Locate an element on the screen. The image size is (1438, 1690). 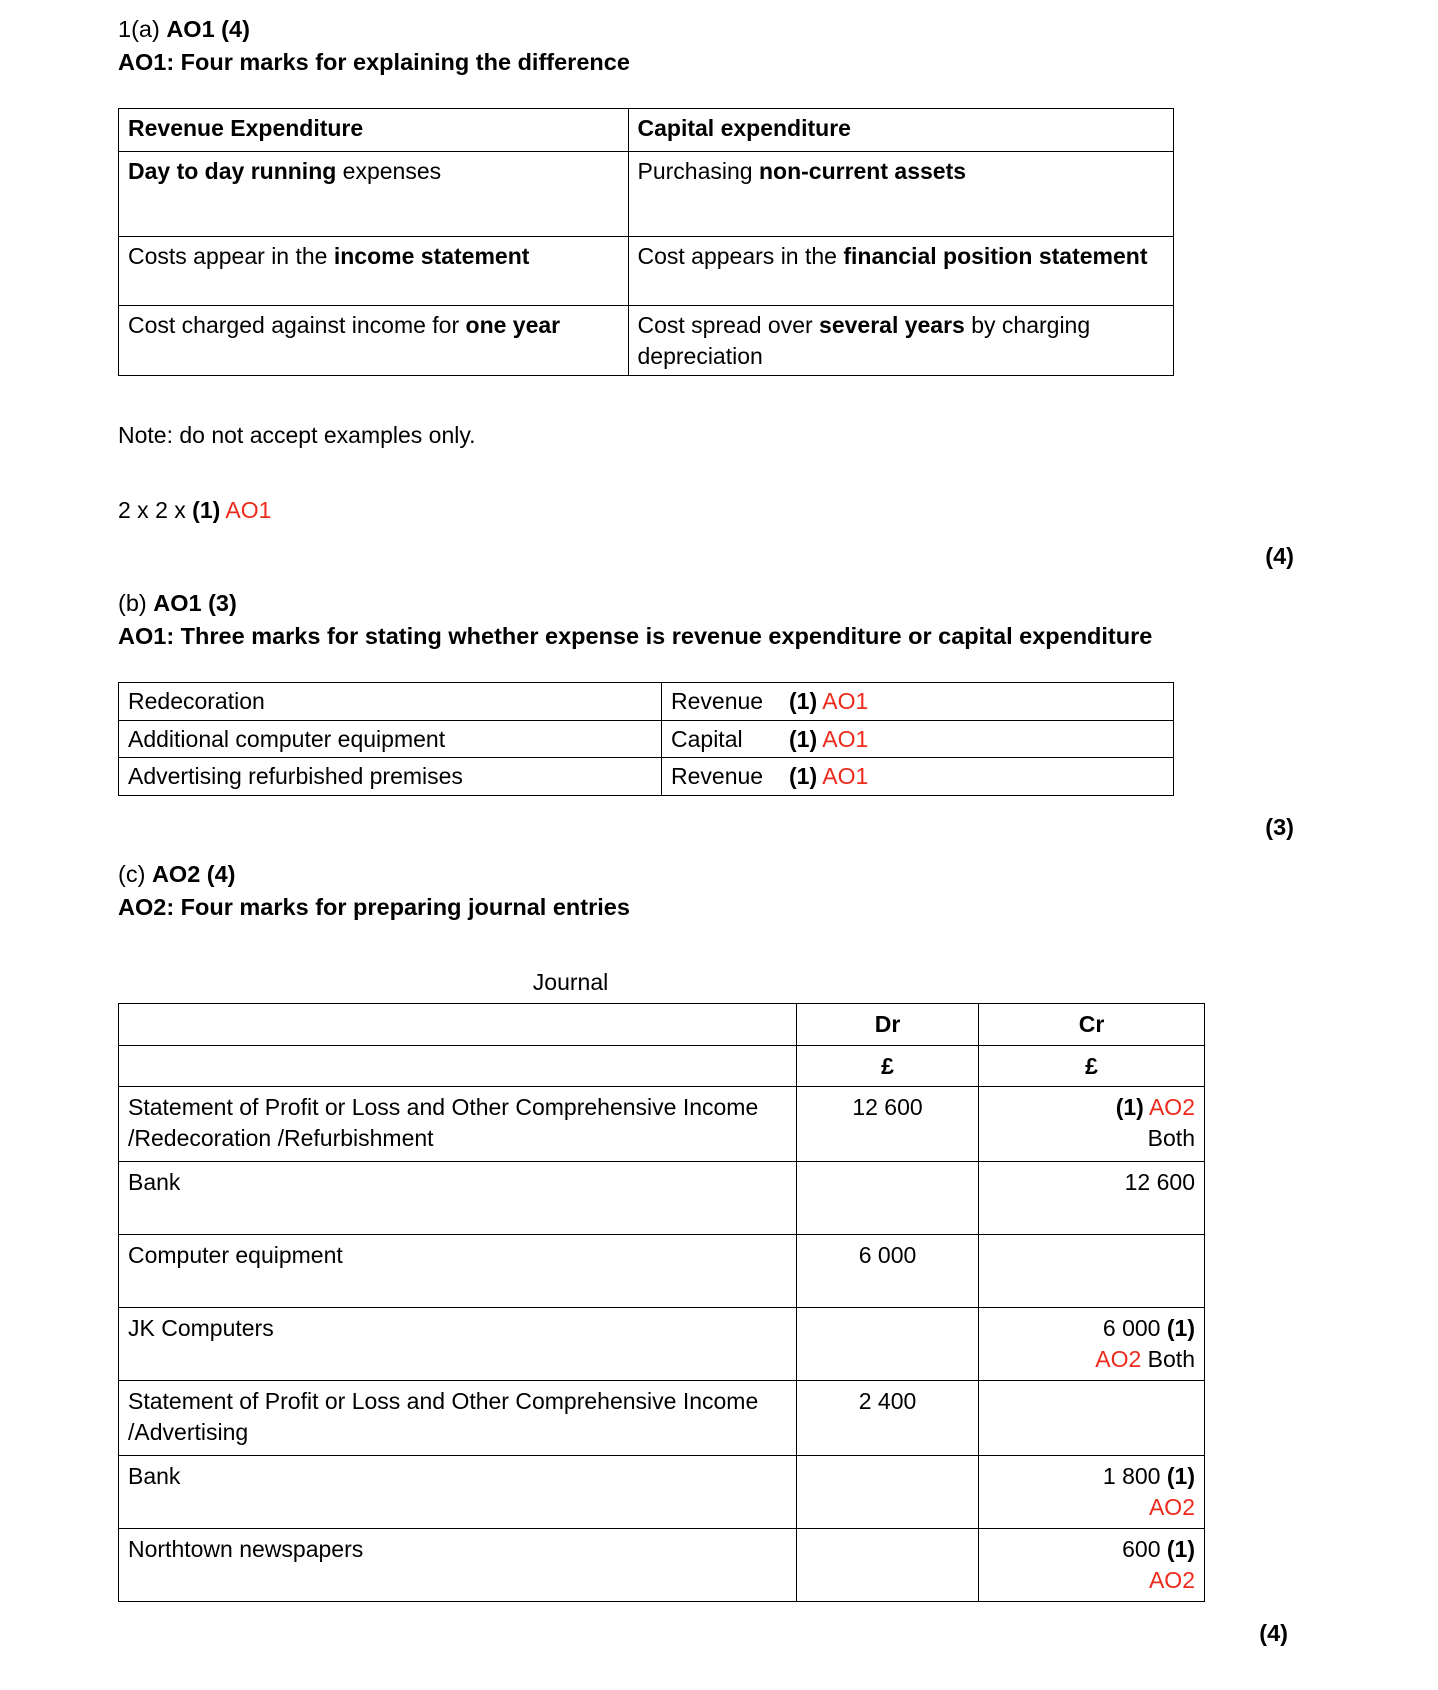
journal-cr-value: 600 (1) AO2 is located at coordinates (1091, 1565).